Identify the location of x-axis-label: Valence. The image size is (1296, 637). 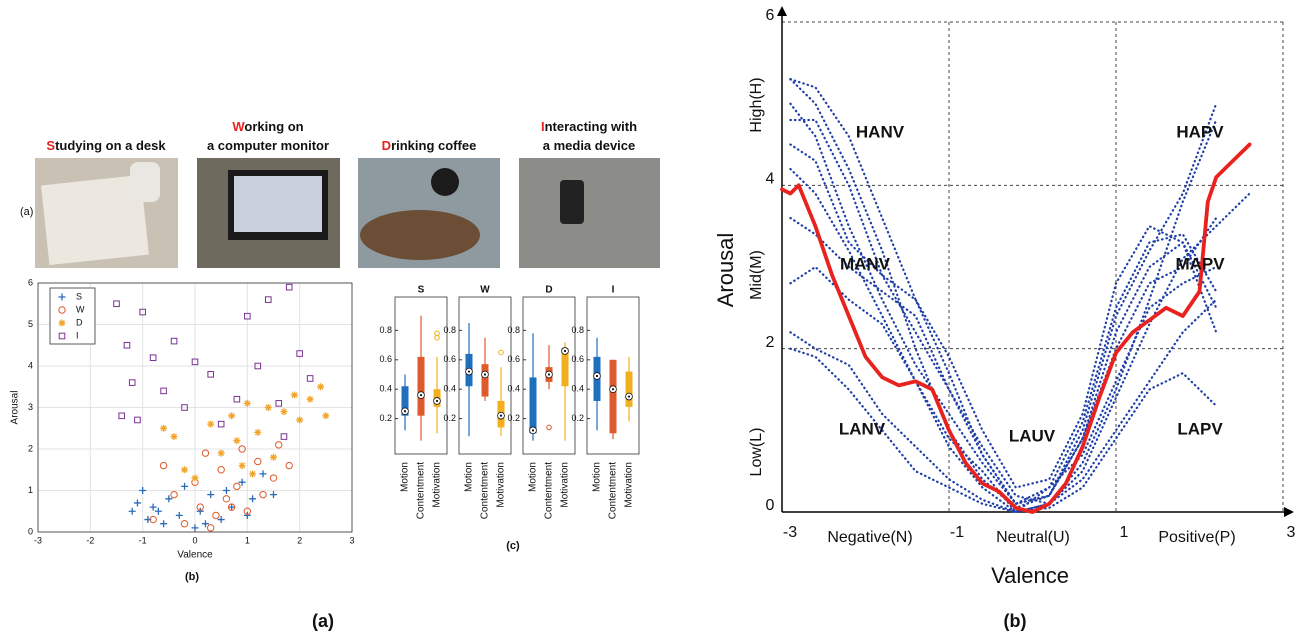
(195, 555).